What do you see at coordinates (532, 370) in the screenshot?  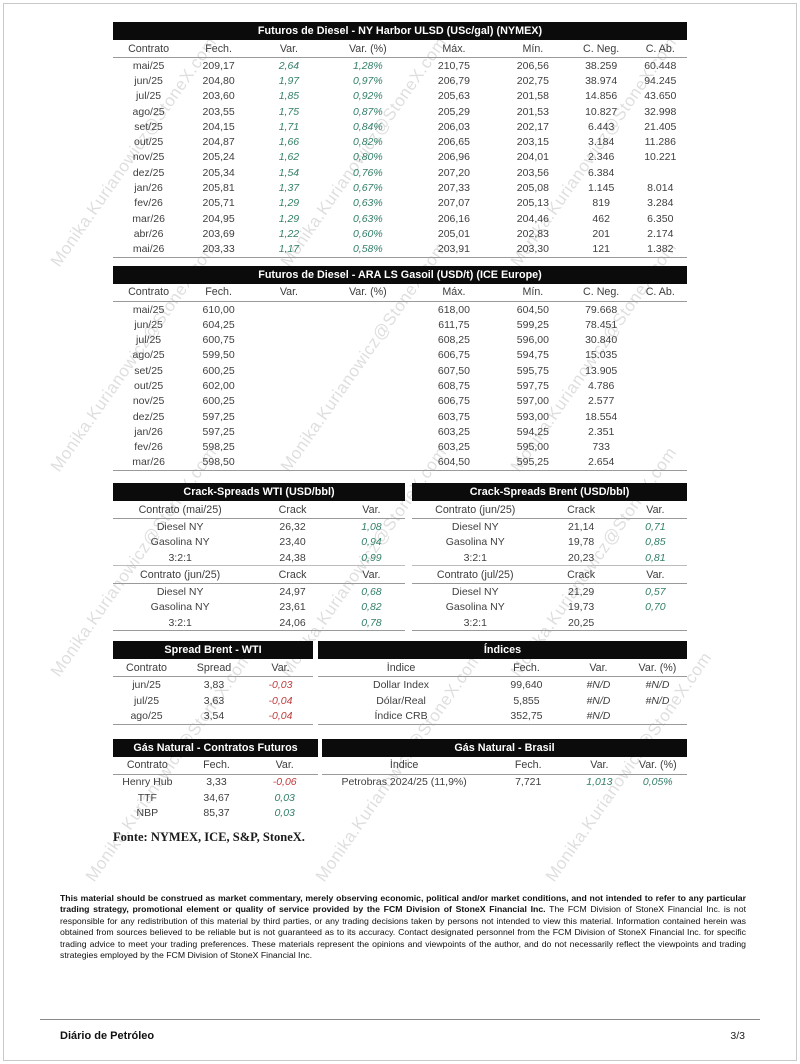 I see `cell: 595,75` at bounding box center [532, 370].